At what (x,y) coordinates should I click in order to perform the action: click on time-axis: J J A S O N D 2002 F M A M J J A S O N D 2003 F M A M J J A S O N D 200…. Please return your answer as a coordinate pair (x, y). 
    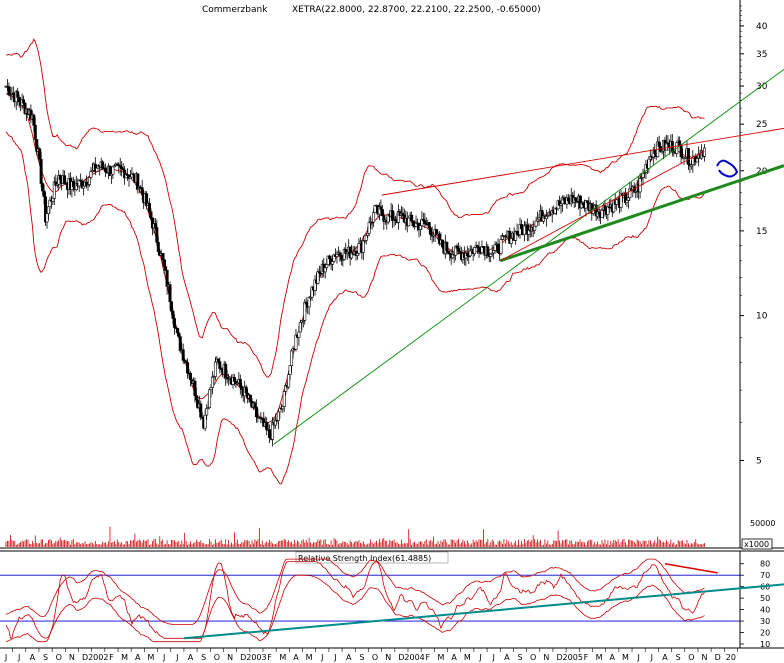
    Looking at the image, I should click on (371, 655).